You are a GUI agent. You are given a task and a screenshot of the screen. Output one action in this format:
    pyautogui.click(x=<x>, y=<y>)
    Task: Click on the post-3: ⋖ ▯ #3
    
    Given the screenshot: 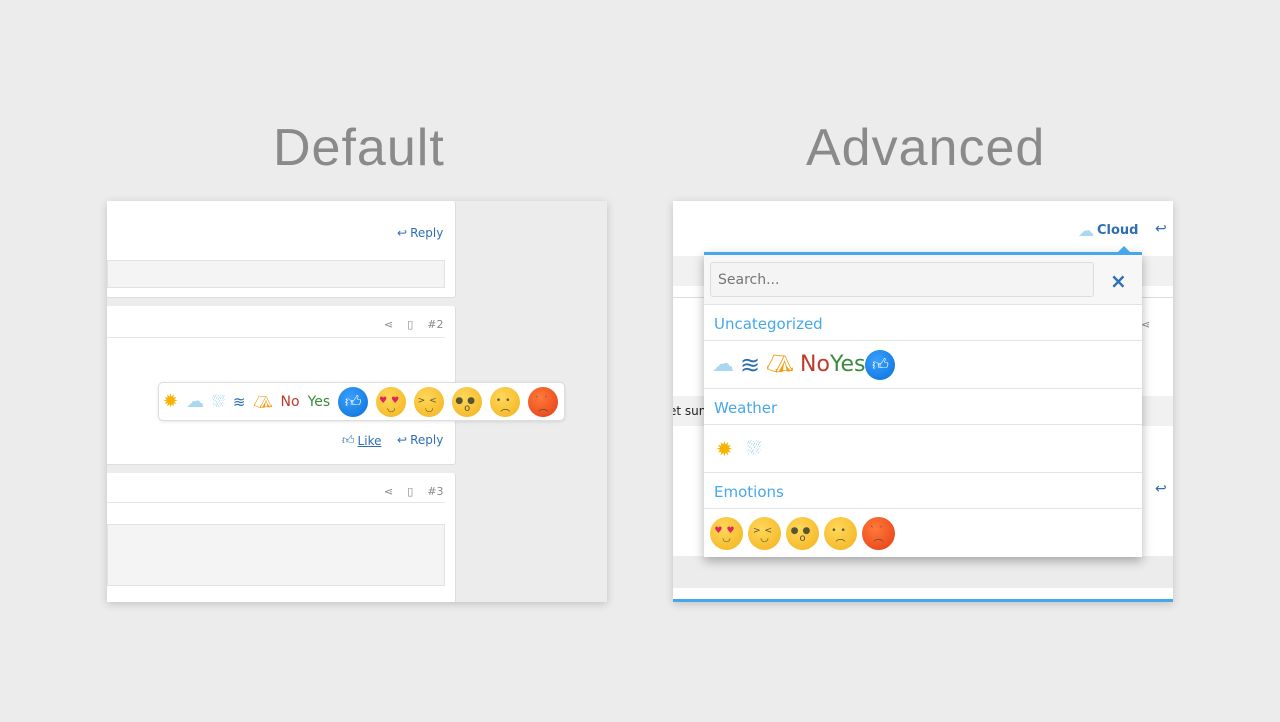 What is the action you would take?
    pyautogui.click(x=281, y=537)
    